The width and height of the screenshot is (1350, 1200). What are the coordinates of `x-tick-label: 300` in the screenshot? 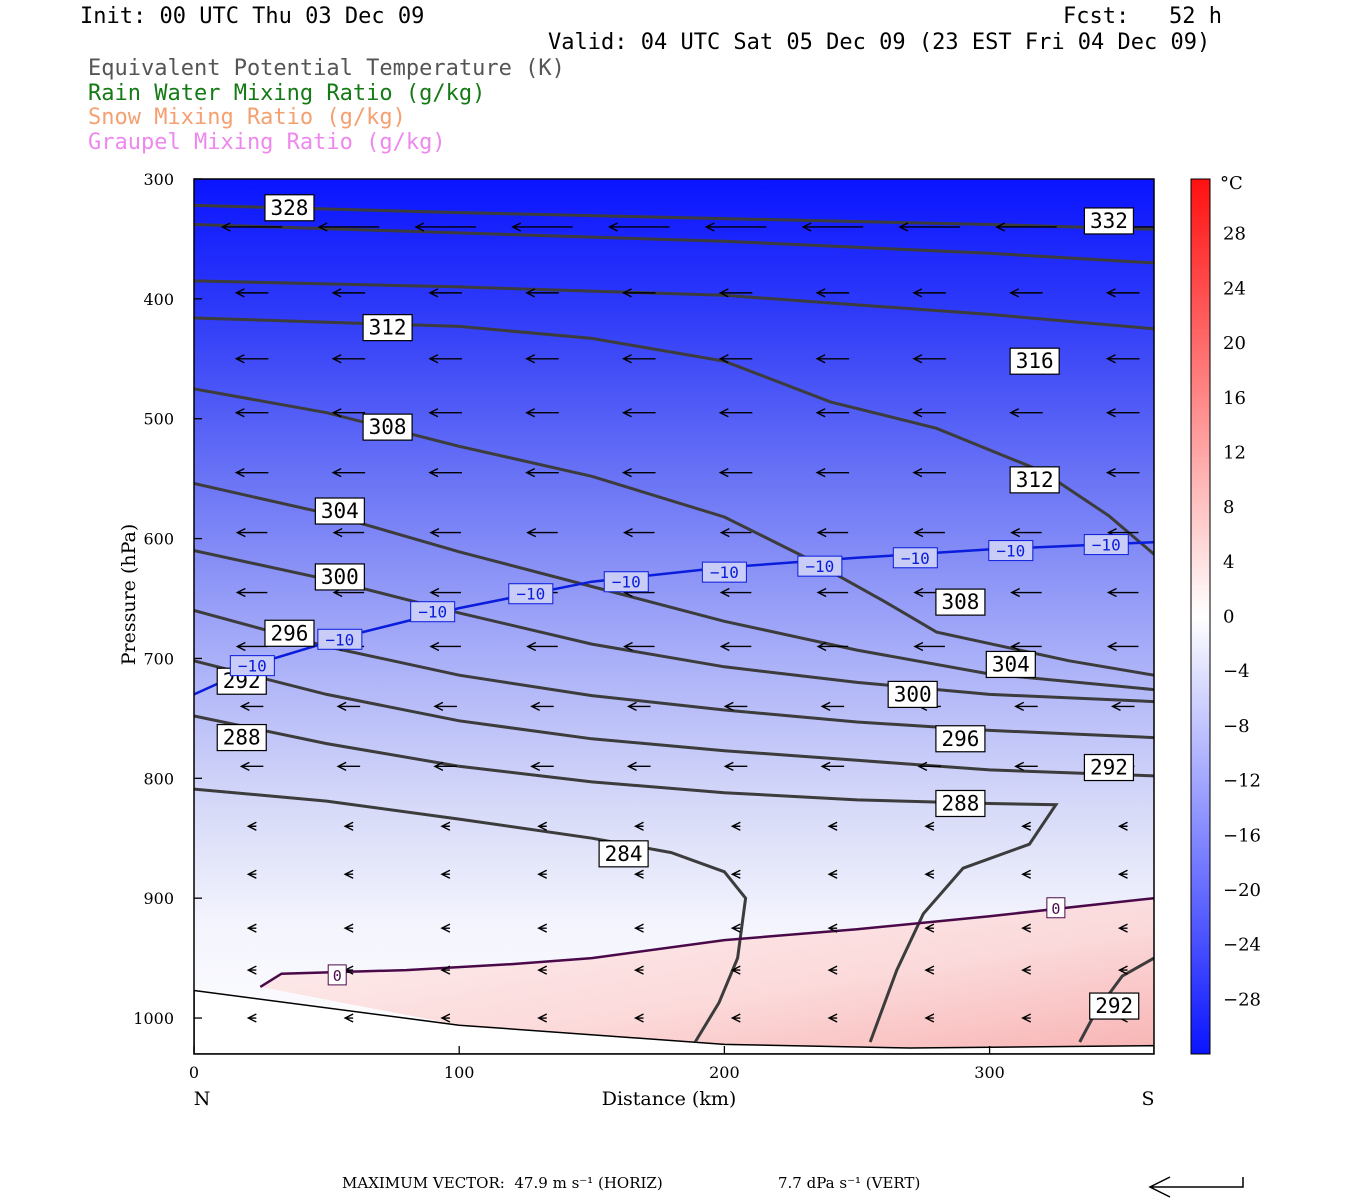 It's located at (989, 1072).